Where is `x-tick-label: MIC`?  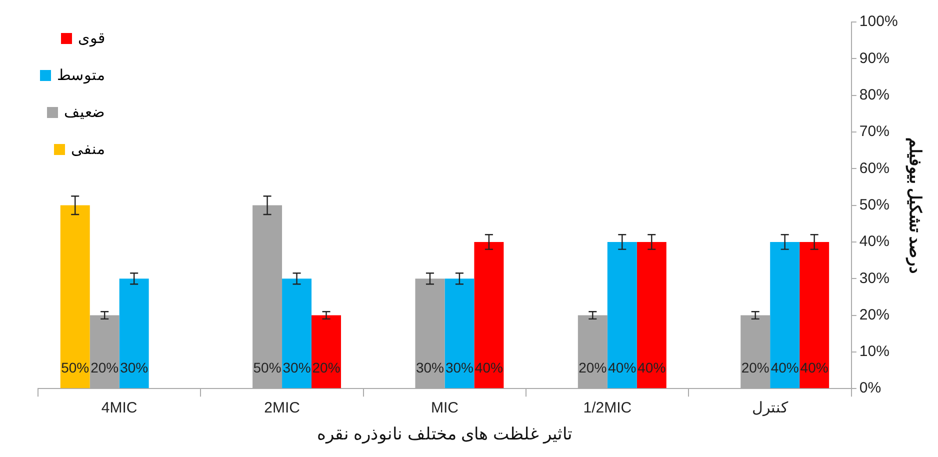 x-tick-label: MIC is located at coordinates (444, 408).